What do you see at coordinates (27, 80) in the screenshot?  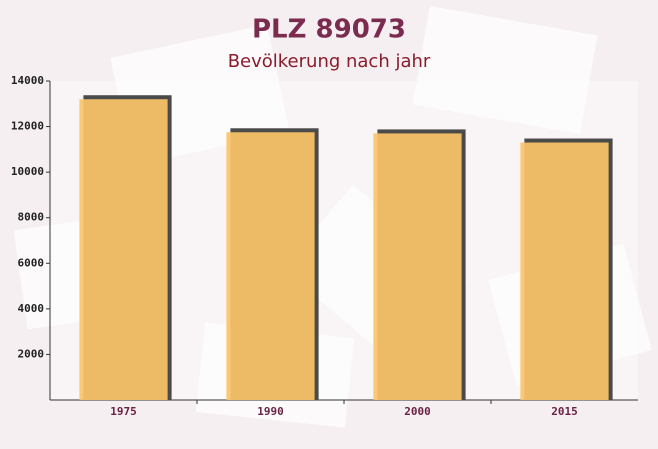 I see `y-tick-label: 14000` at bounding box center [27, 80].